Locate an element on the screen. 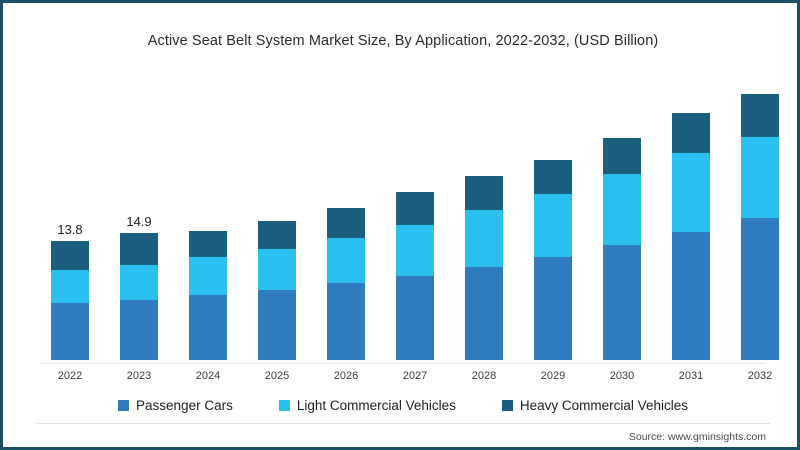  source-attribution: Source: www.gminsights.com is located at coordinates (697, 437).